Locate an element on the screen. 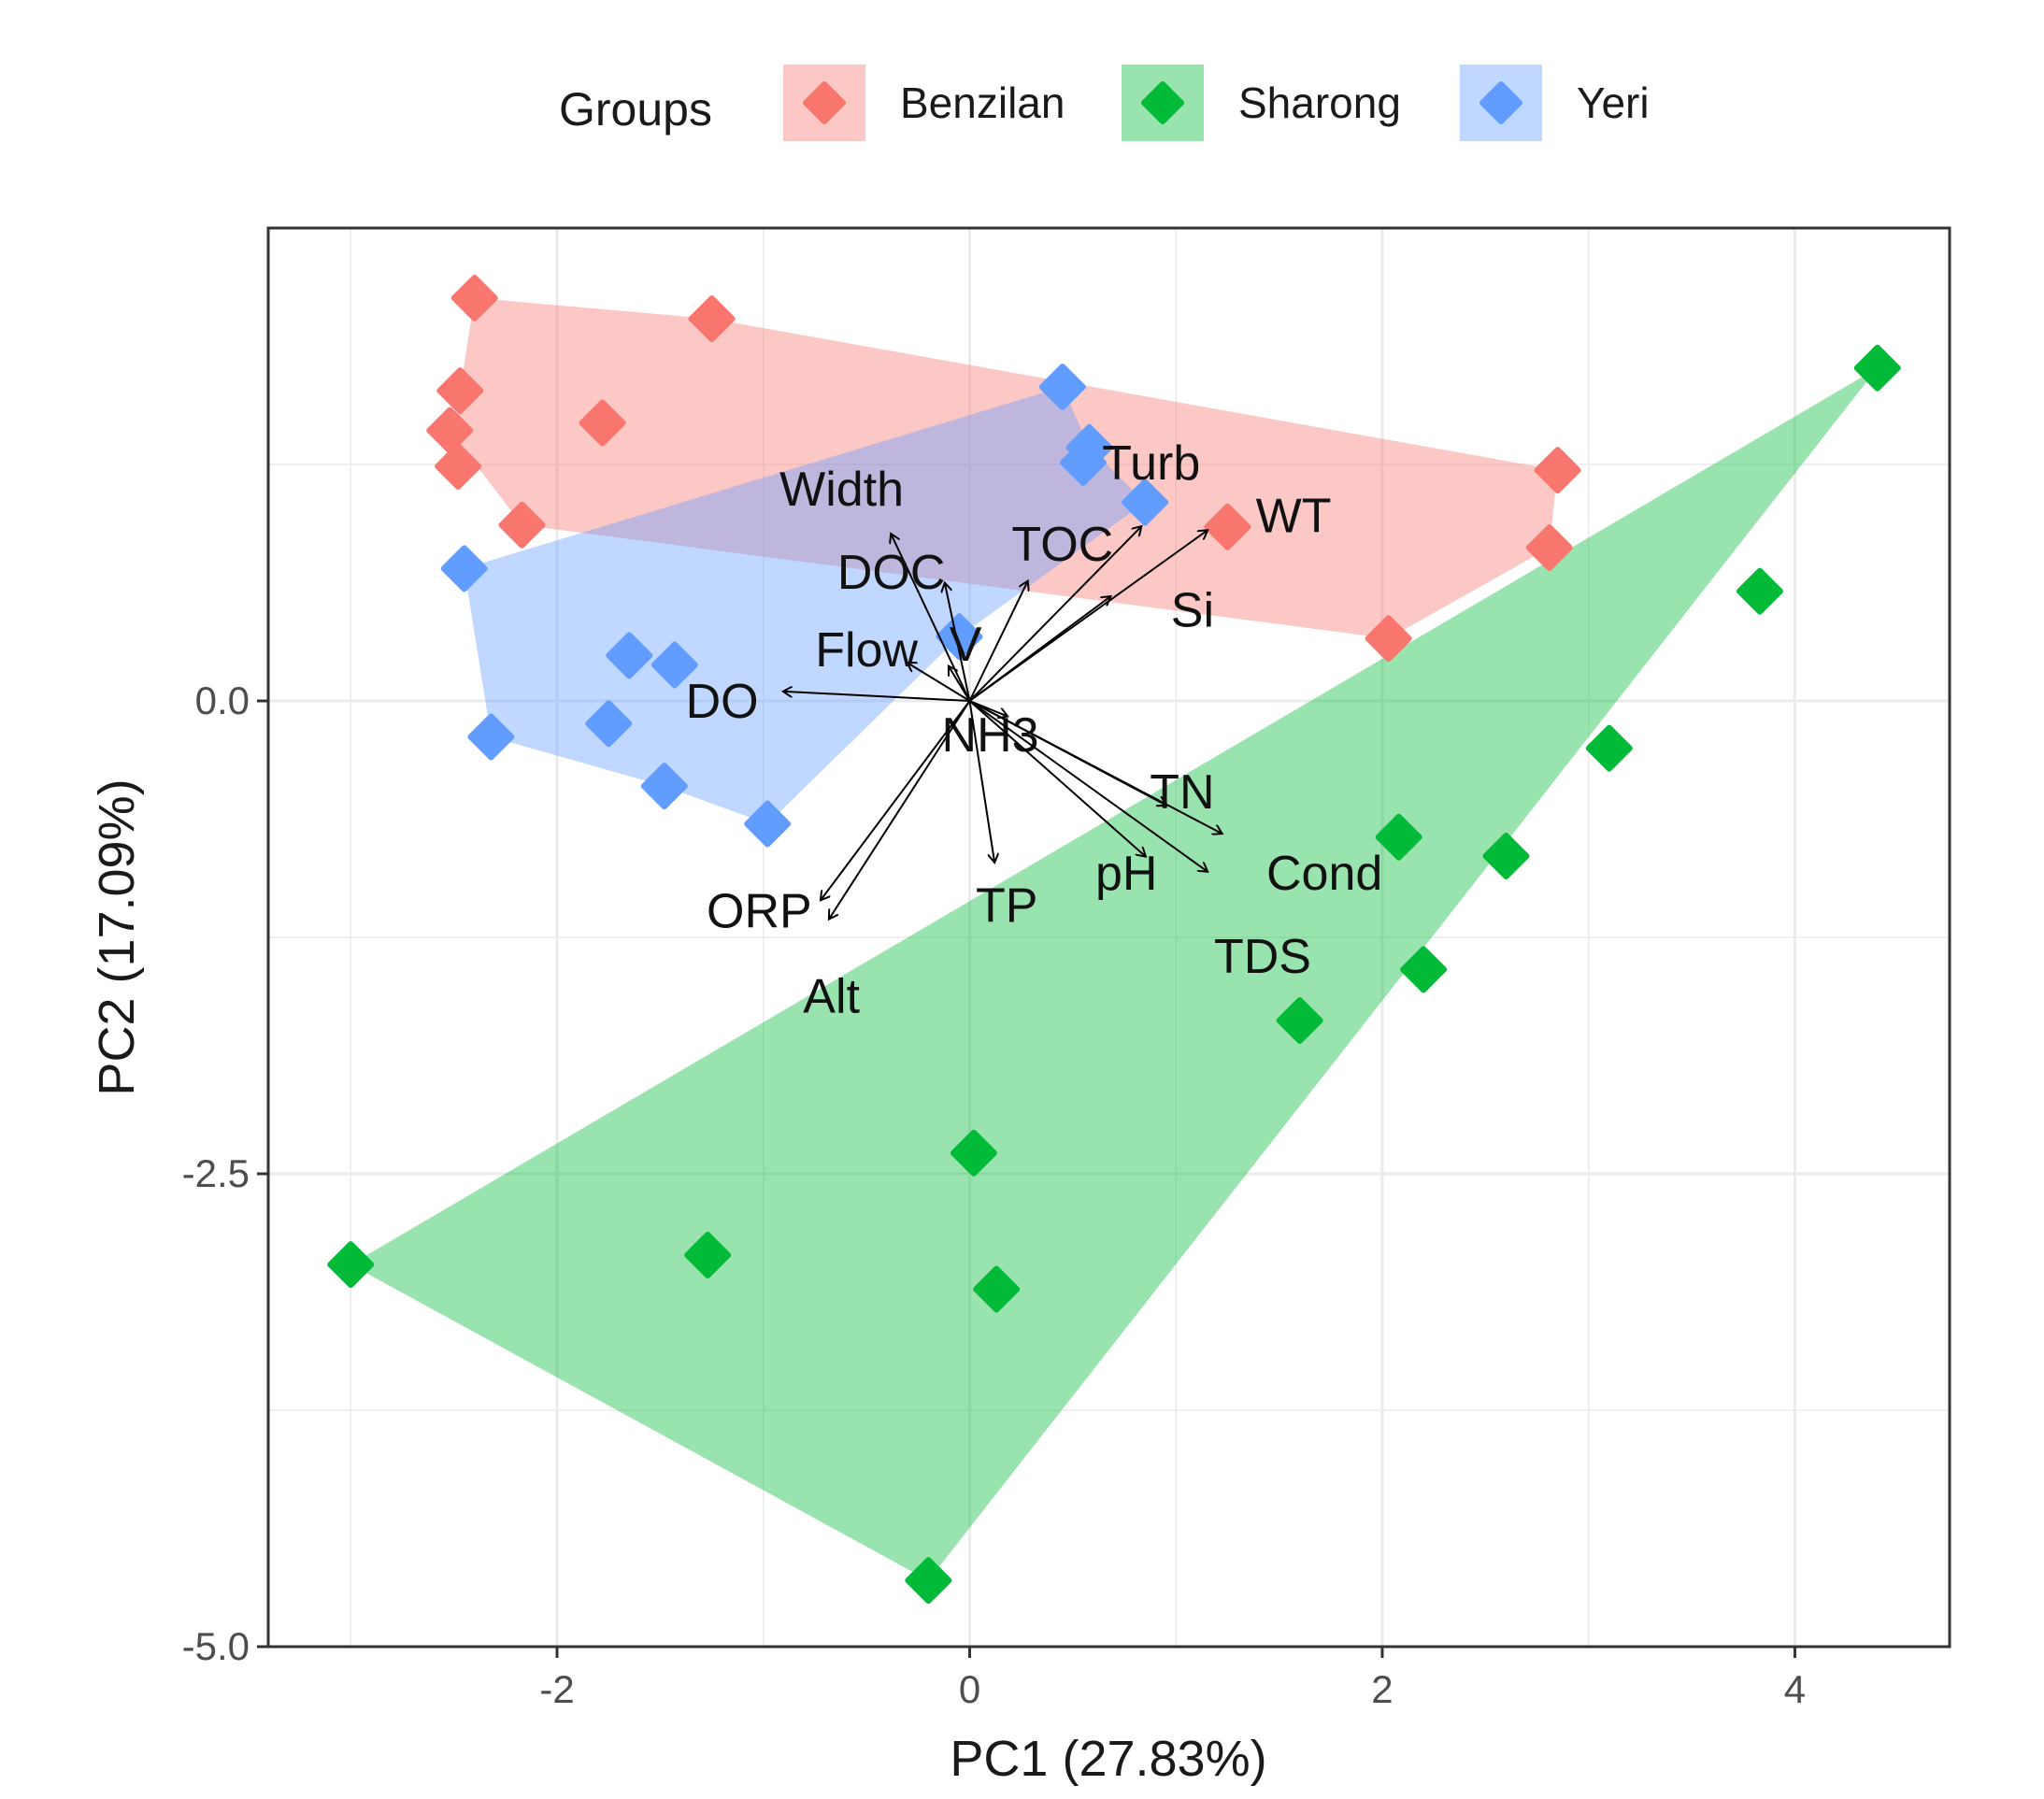  loading-label-toc: TOC is located at coordinates (1062, 545).